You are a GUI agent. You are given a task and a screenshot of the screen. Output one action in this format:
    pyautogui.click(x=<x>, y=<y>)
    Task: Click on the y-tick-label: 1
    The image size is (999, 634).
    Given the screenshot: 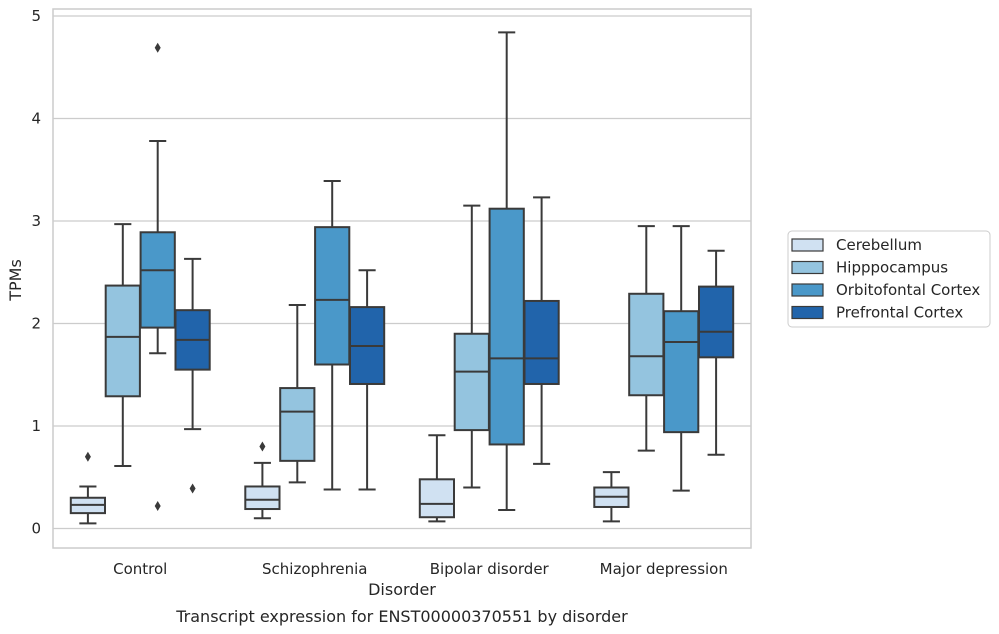 What is the action you would take?
    pyautogui.click(x=36, y=426)
    